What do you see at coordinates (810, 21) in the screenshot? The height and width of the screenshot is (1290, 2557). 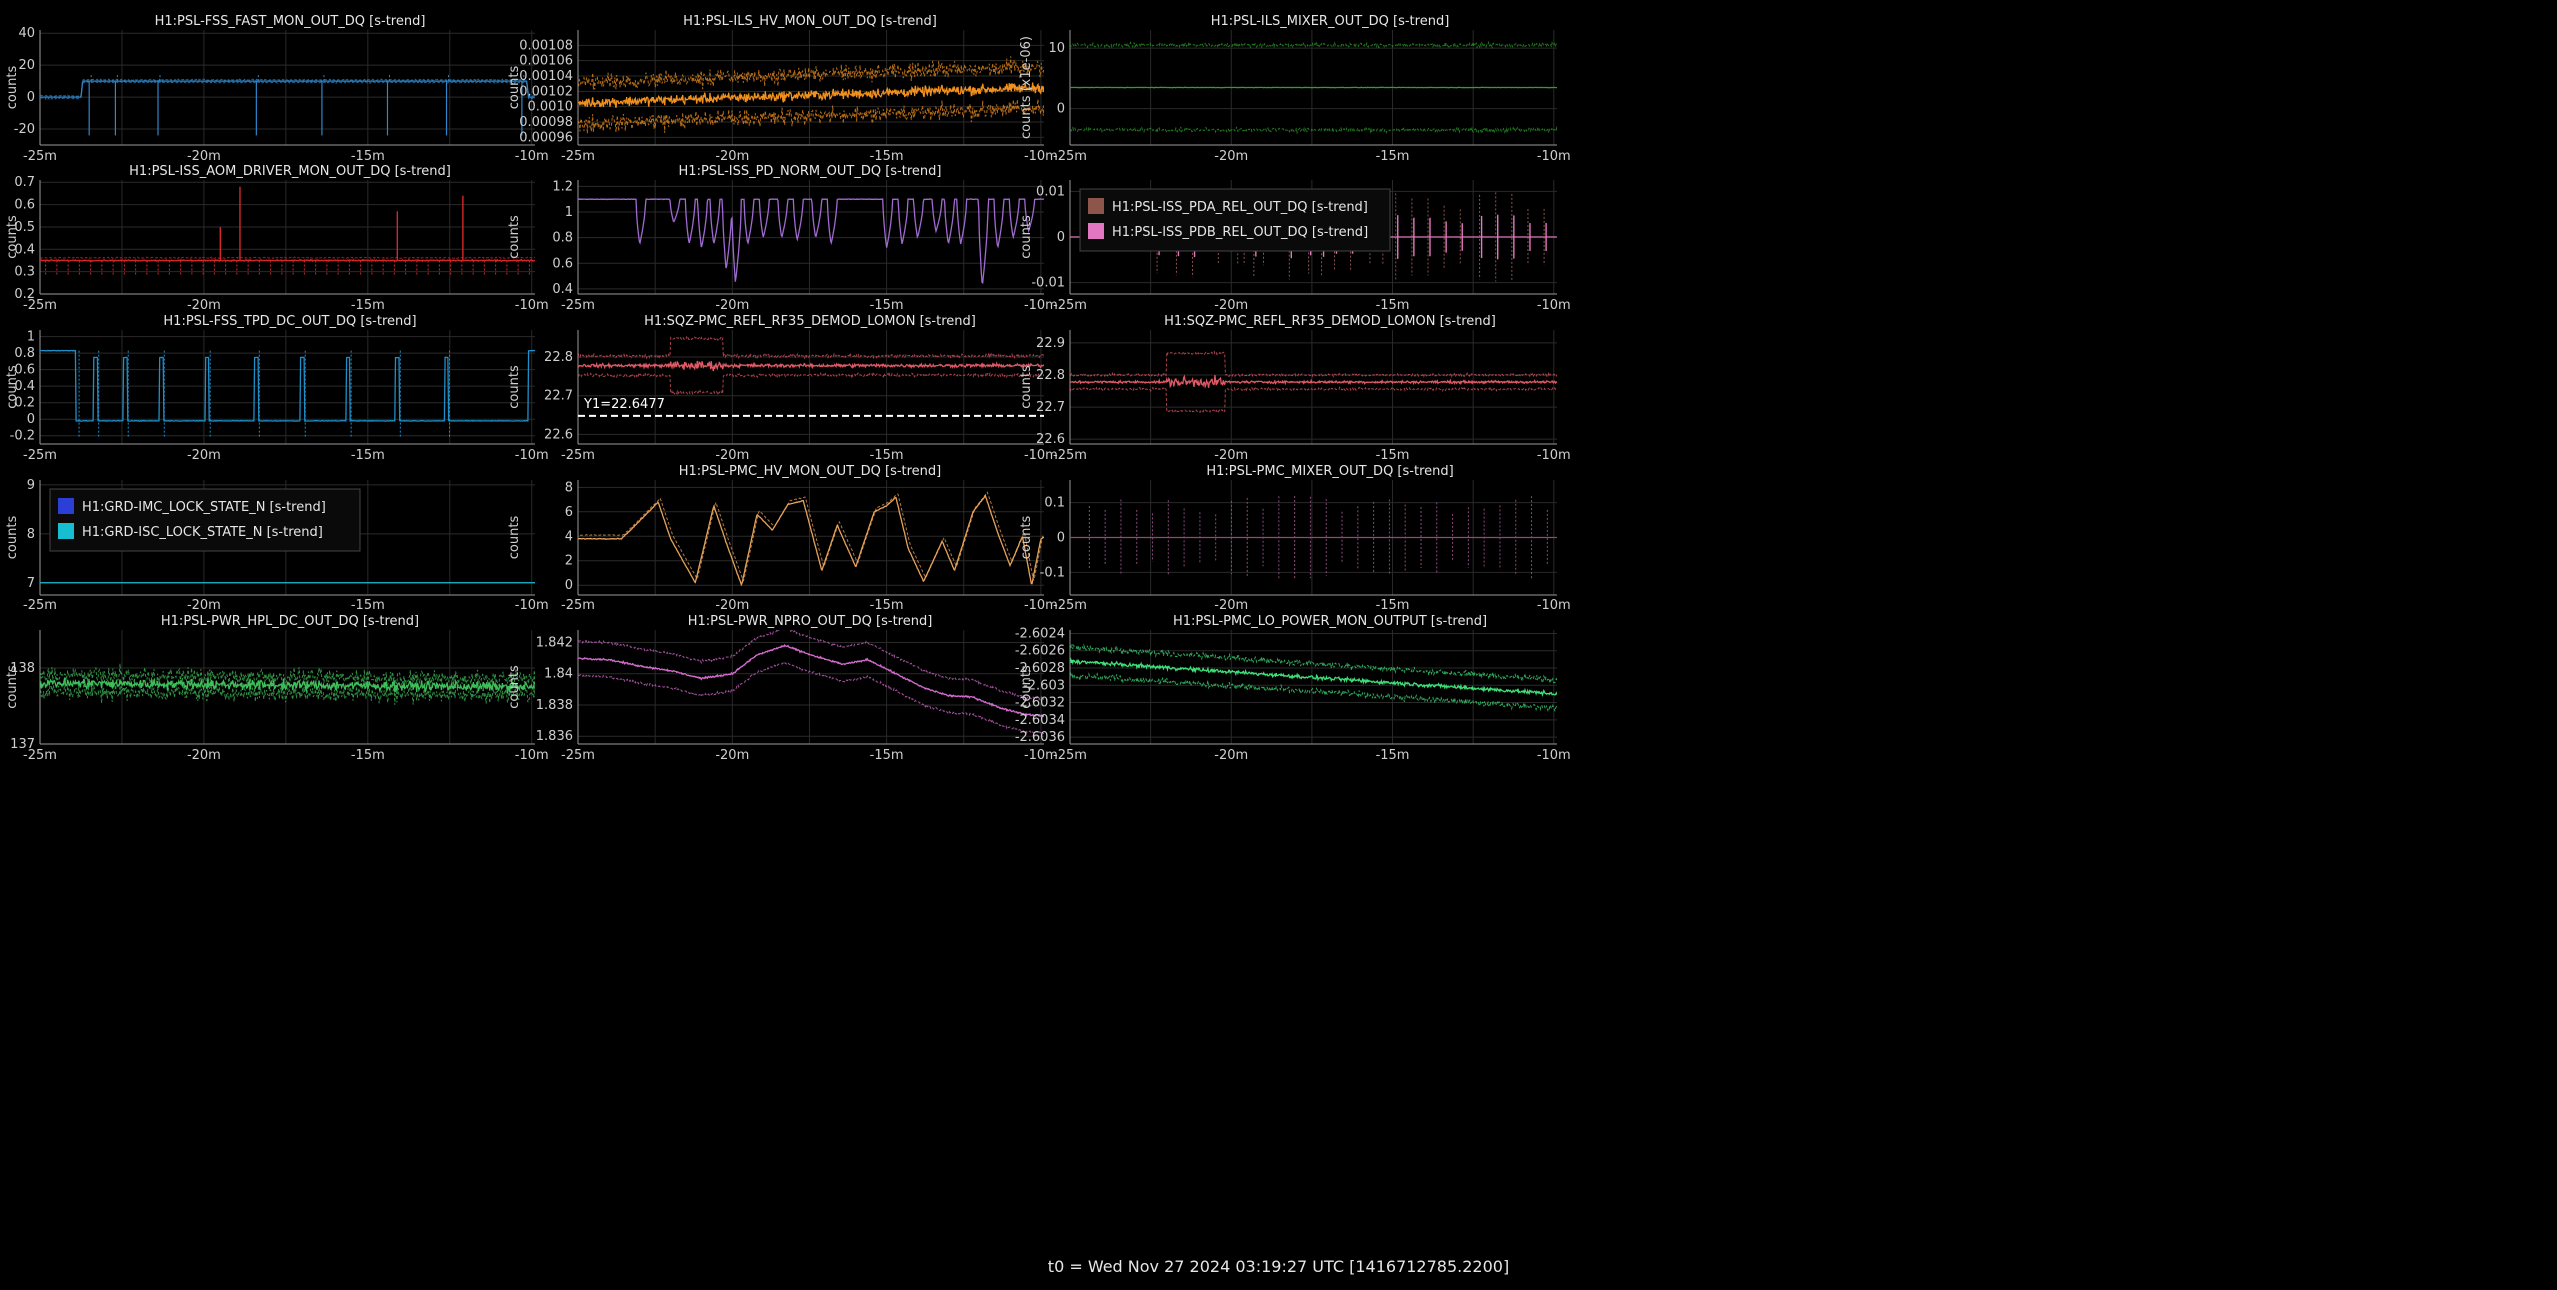 I see `chart-title: H1:PSL-ILS_HV_MON_OUT_DQ [s-trend]` at bounding box center [810, 21].